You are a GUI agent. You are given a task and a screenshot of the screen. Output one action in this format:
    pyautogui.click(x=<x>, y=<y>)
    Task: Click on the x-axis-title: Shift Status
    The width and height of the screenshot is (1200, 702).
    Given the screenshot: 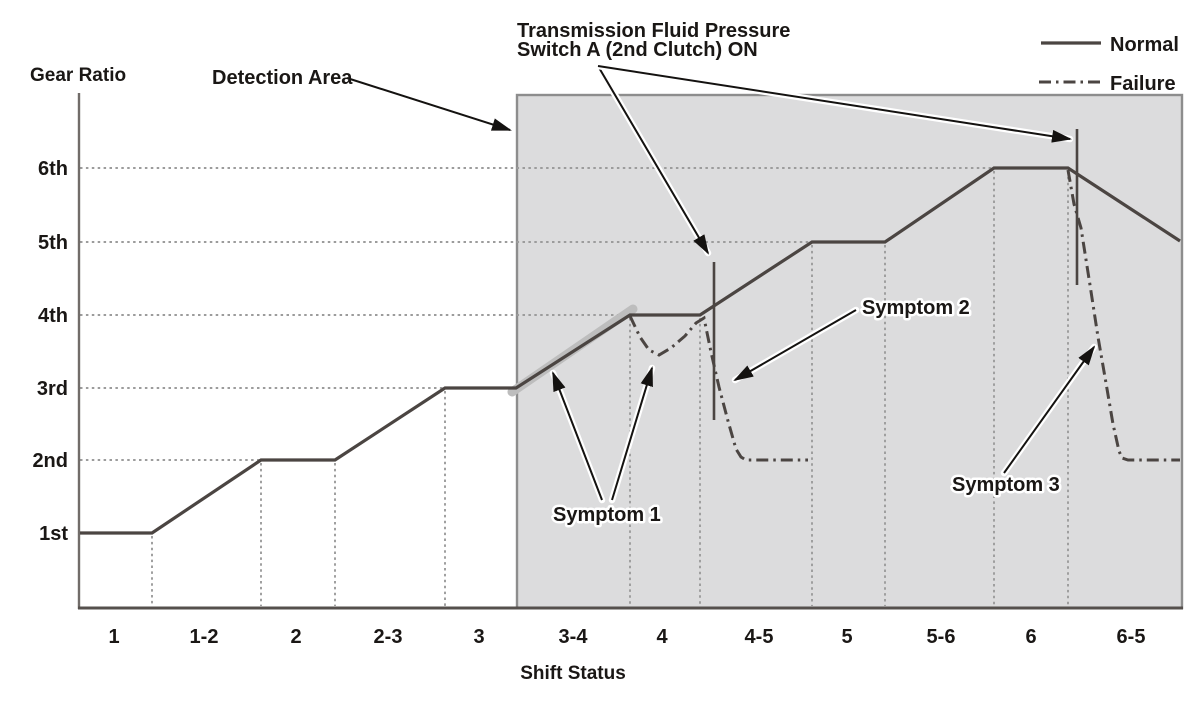 What is the action you would take?
    pyautogui.click(x=573, y=673)
    